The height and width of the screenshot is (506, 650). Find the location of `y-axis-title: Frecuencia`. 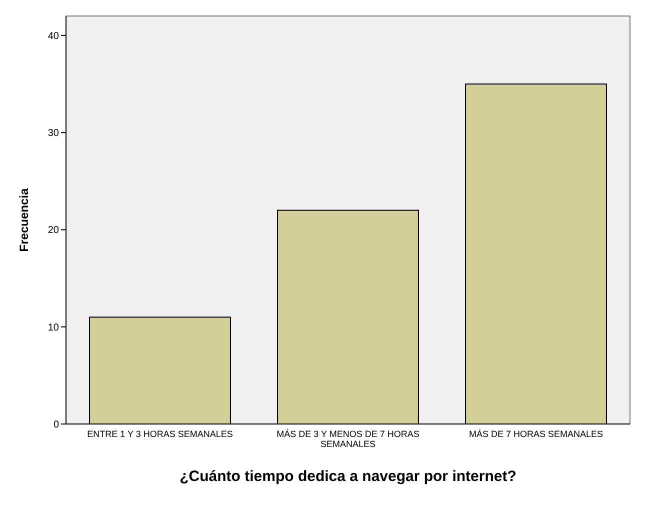

y-axis-title: Frecuencia is located at coordinates (24, 220).